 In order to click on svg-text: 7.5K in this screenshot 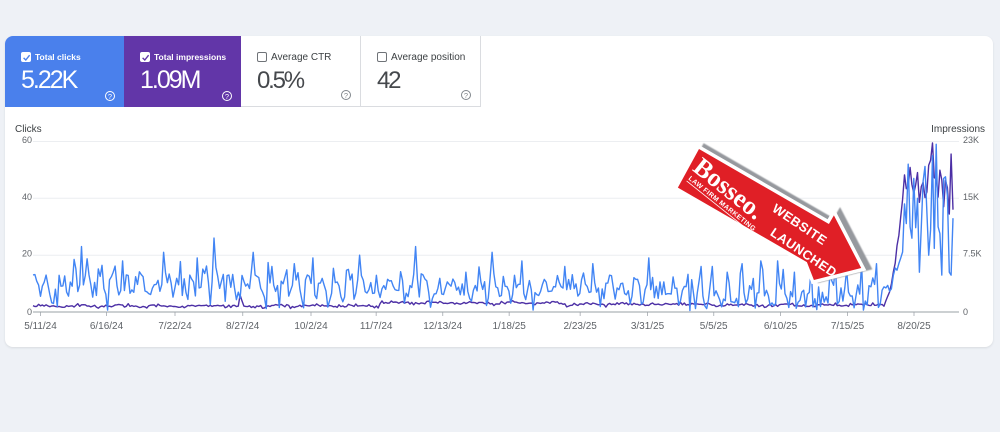, I will do `click(972, 254)`.